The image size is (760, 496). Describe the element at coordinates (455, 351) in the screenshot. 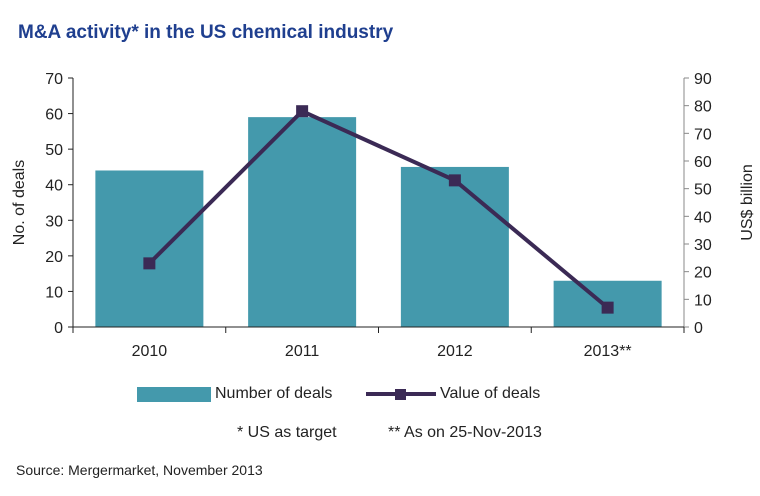

I see `x-tick-label: 2012` at that location.